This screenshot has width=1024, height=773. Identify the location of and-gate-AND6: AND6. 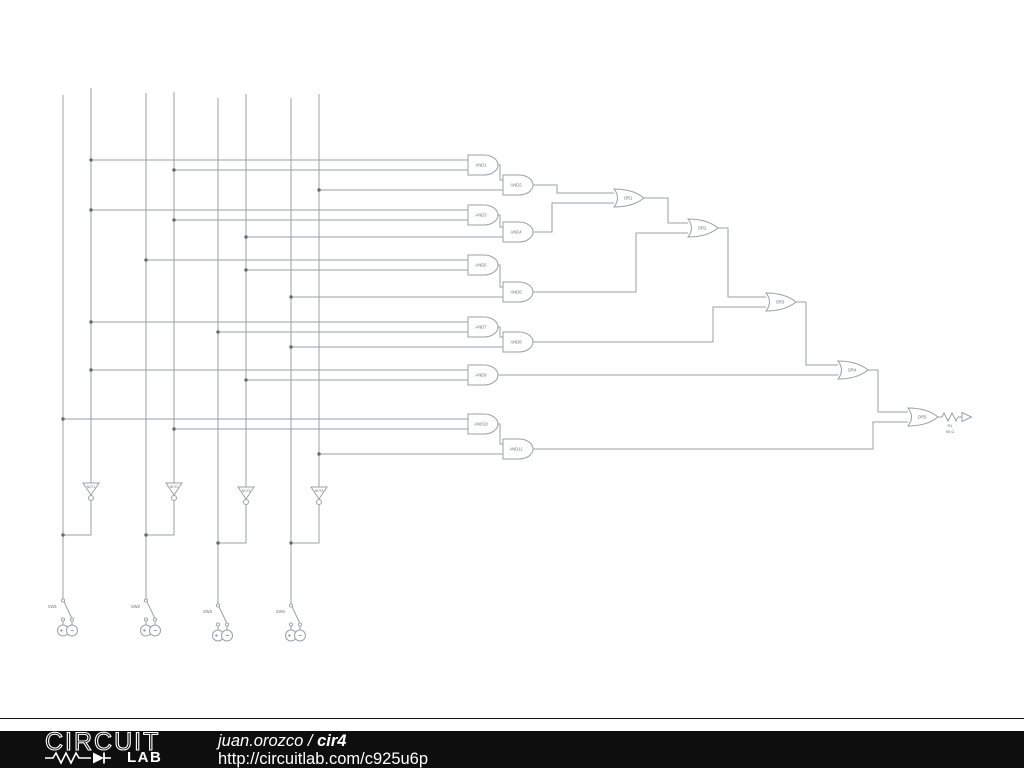
(518, 292).